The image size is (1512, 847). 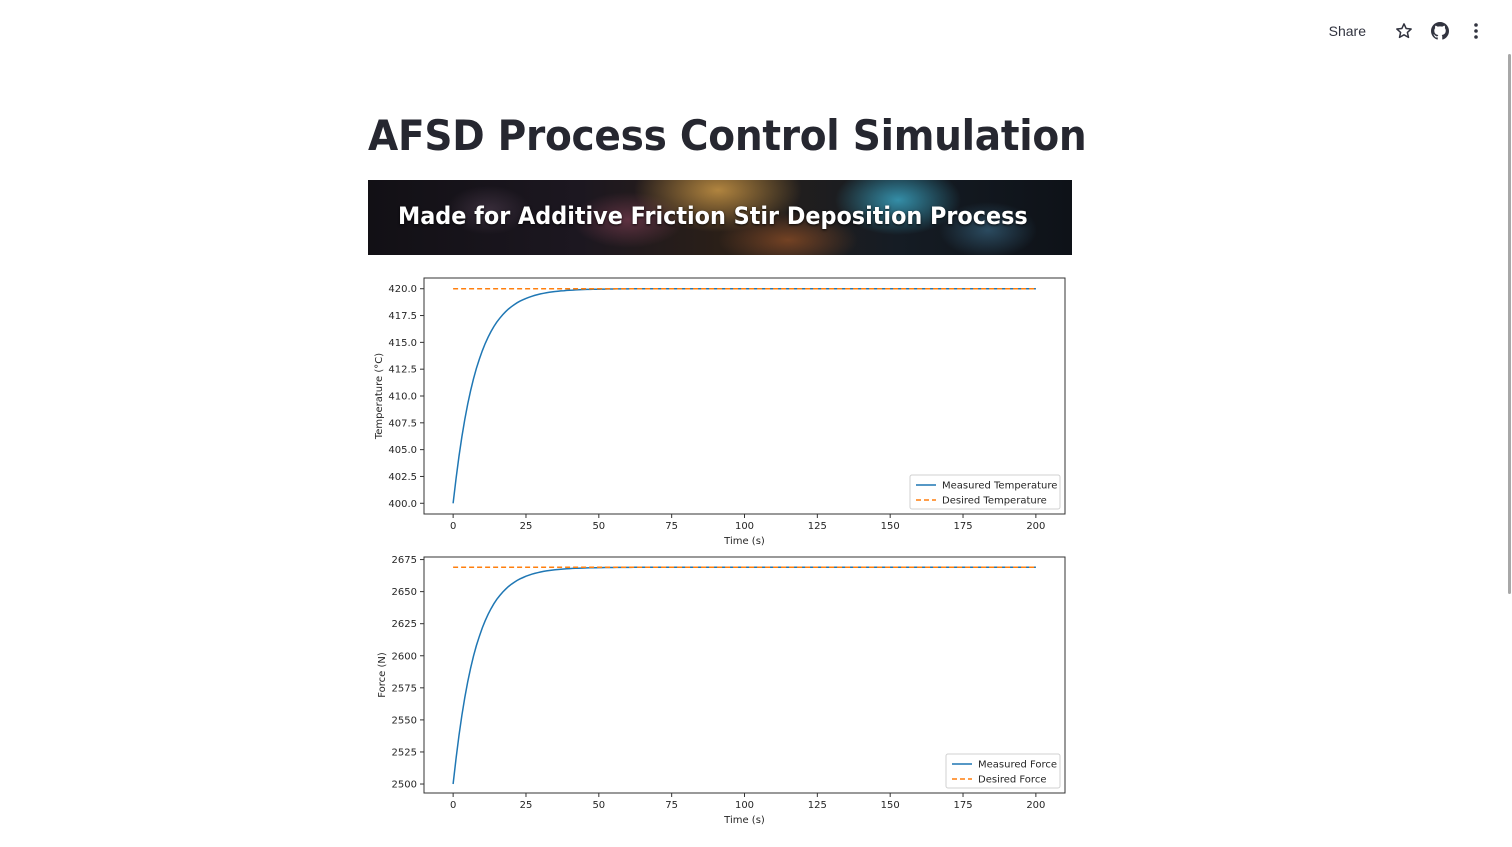 I want to click on y-tick-label: 2625, so click(x=404, y=624).